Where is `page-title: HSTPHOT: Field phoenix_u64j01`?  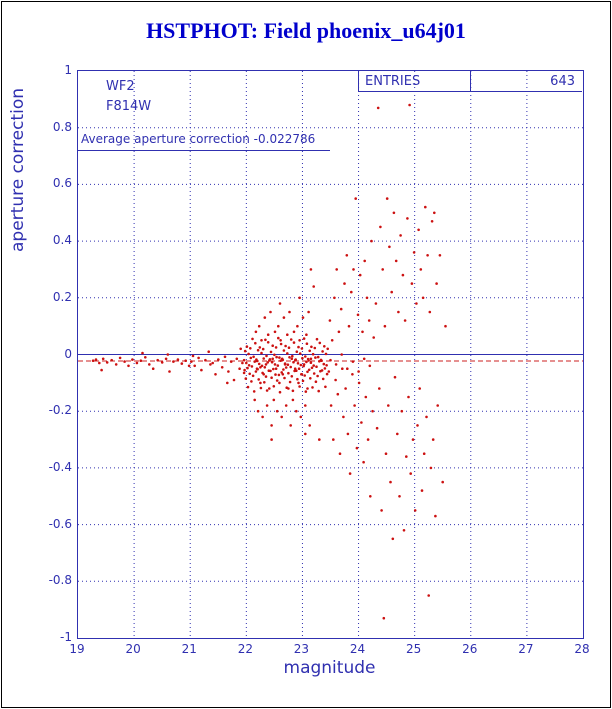 page-title: HSTPHOT: Field phoenix_u64j01 is located at coordinates (306, 30).